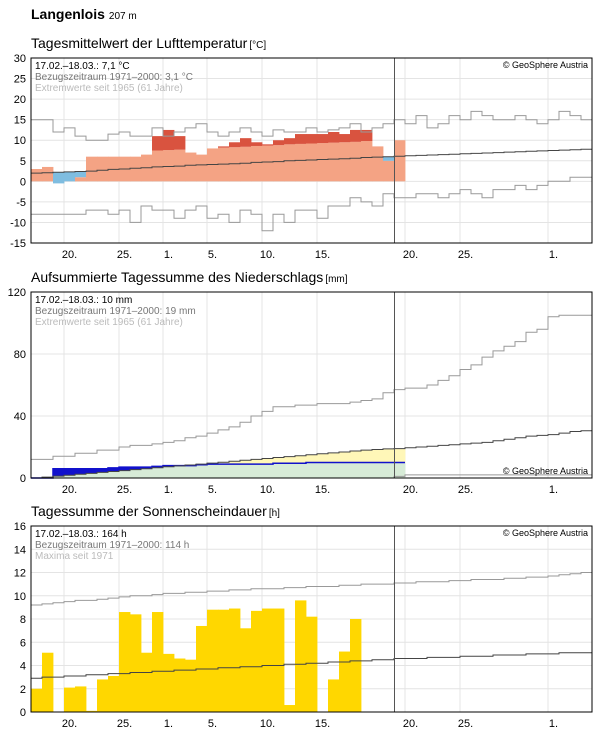  What do you see at coordinates (20, 59) in the screenshot?
I see `temp-ytick-label: 30` at bounding box center [20, 59].